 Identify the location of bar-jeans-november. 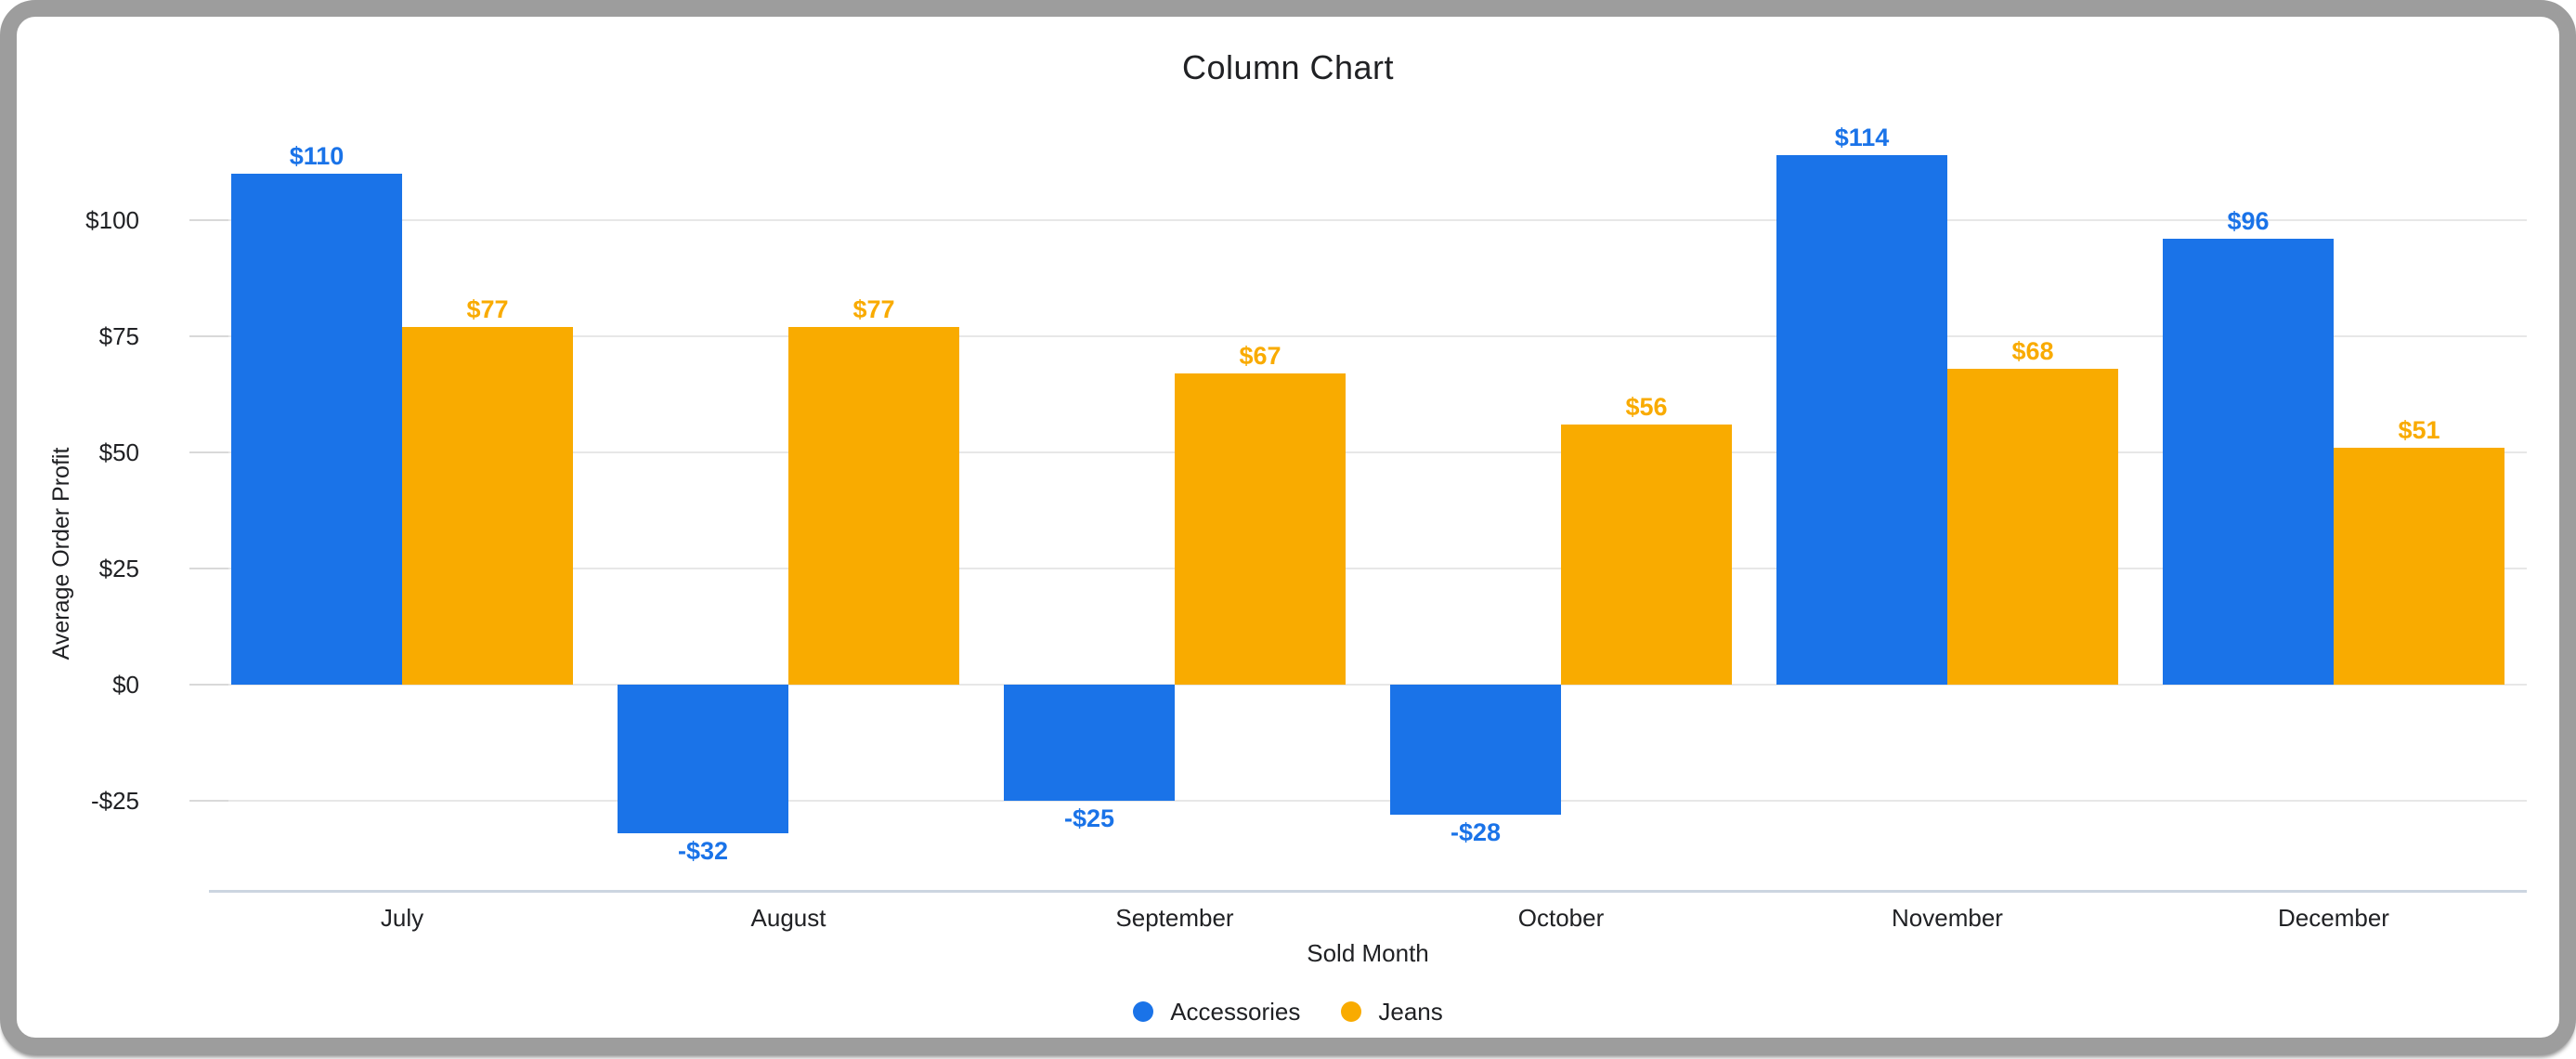
(2032, 527).